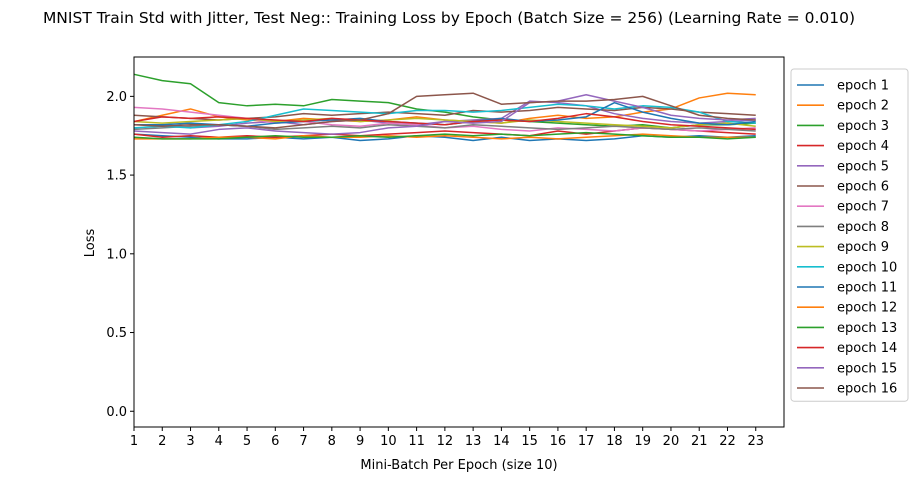 The height and width of the screenshot is (480, 916). What do you see at coordinates (416, 441) in the screenshot?
I see `x-tick-label: 11` at bounding box center [416, 441].